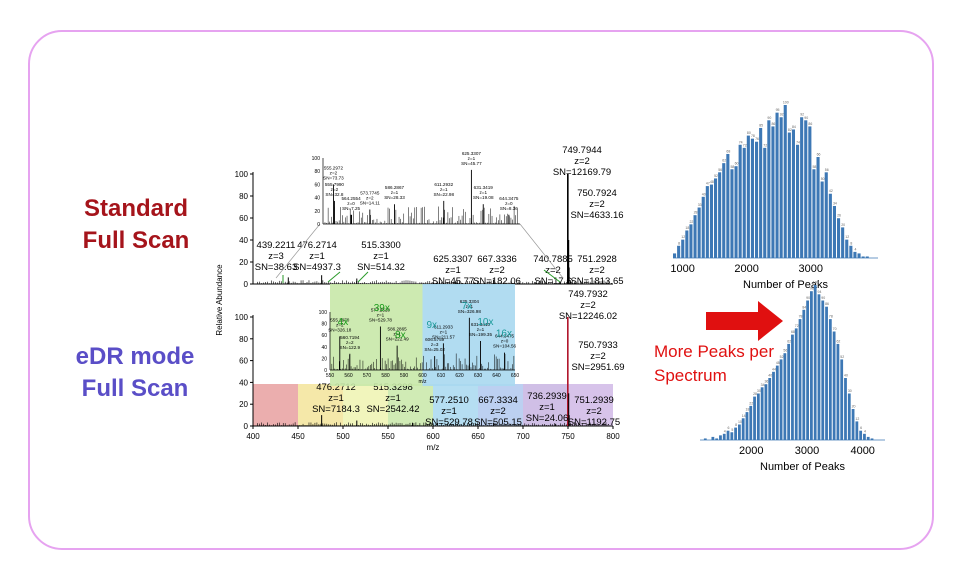 This screenshot has height=580, width=961. I want to click on edr-hist-bar-value-33: 78, so click(831, 317).